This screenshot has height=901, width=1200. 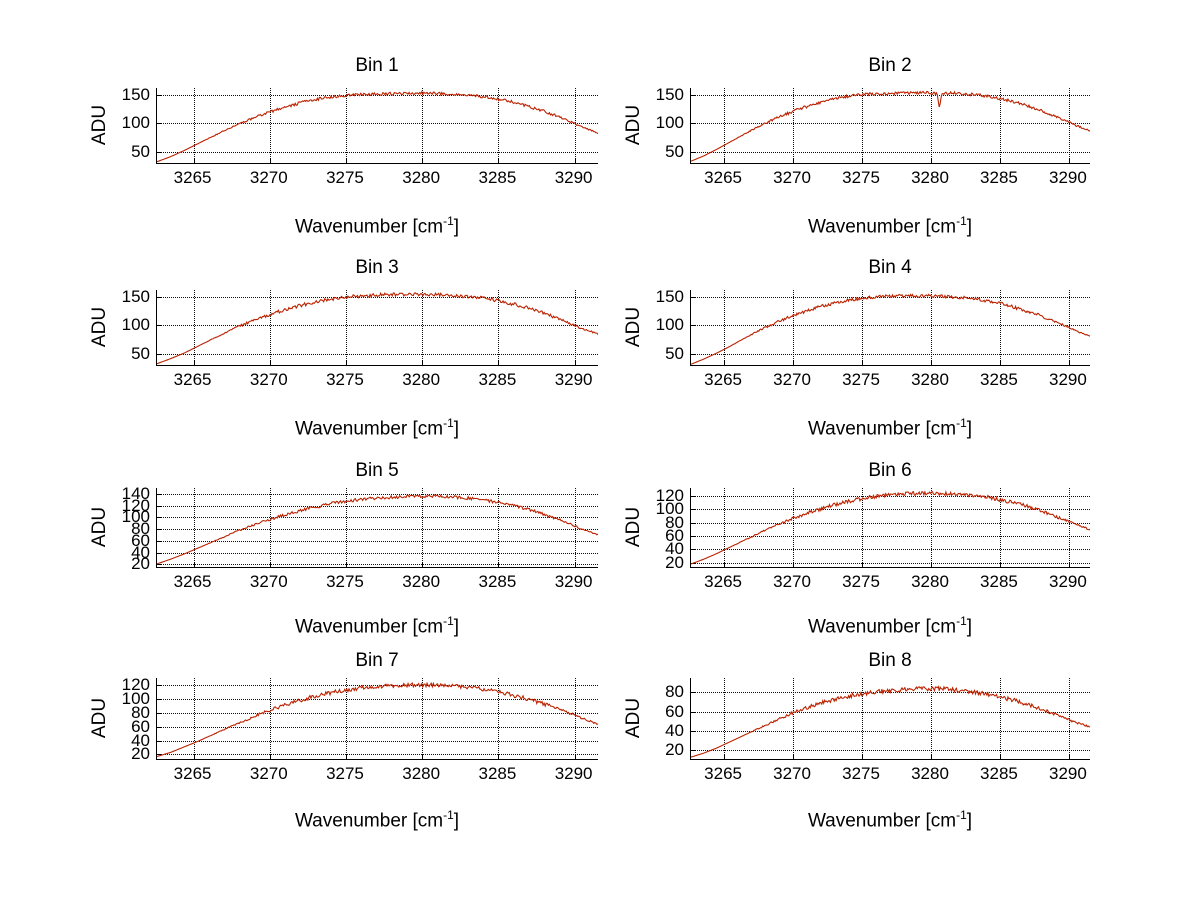 I want to click on y-tick-labels: 20 40 60 80 100 120 140, so click(x=124, y=529).